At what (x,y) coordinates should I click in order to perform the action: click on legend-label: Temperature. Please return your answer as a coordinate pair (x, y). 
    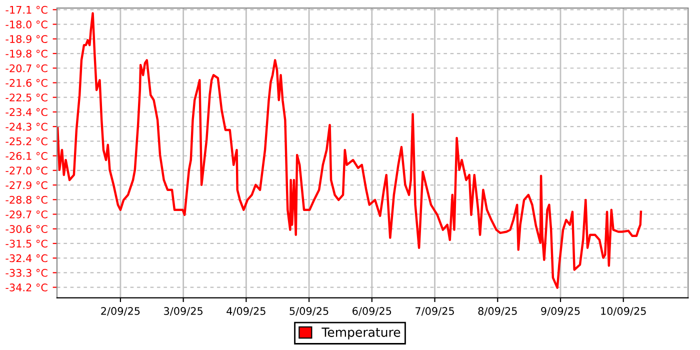
    Looking at the image, I should click on (361, 334).